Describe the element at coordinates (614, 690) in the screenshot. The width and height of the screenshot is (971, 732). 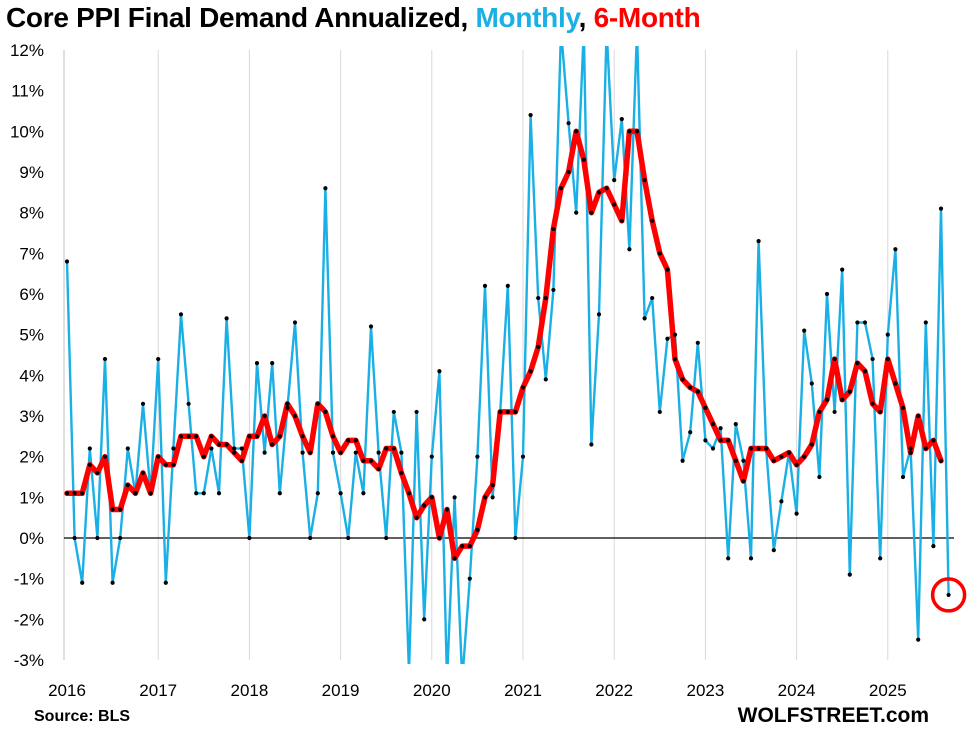
I see `x-tick-label: 2022` at that location.